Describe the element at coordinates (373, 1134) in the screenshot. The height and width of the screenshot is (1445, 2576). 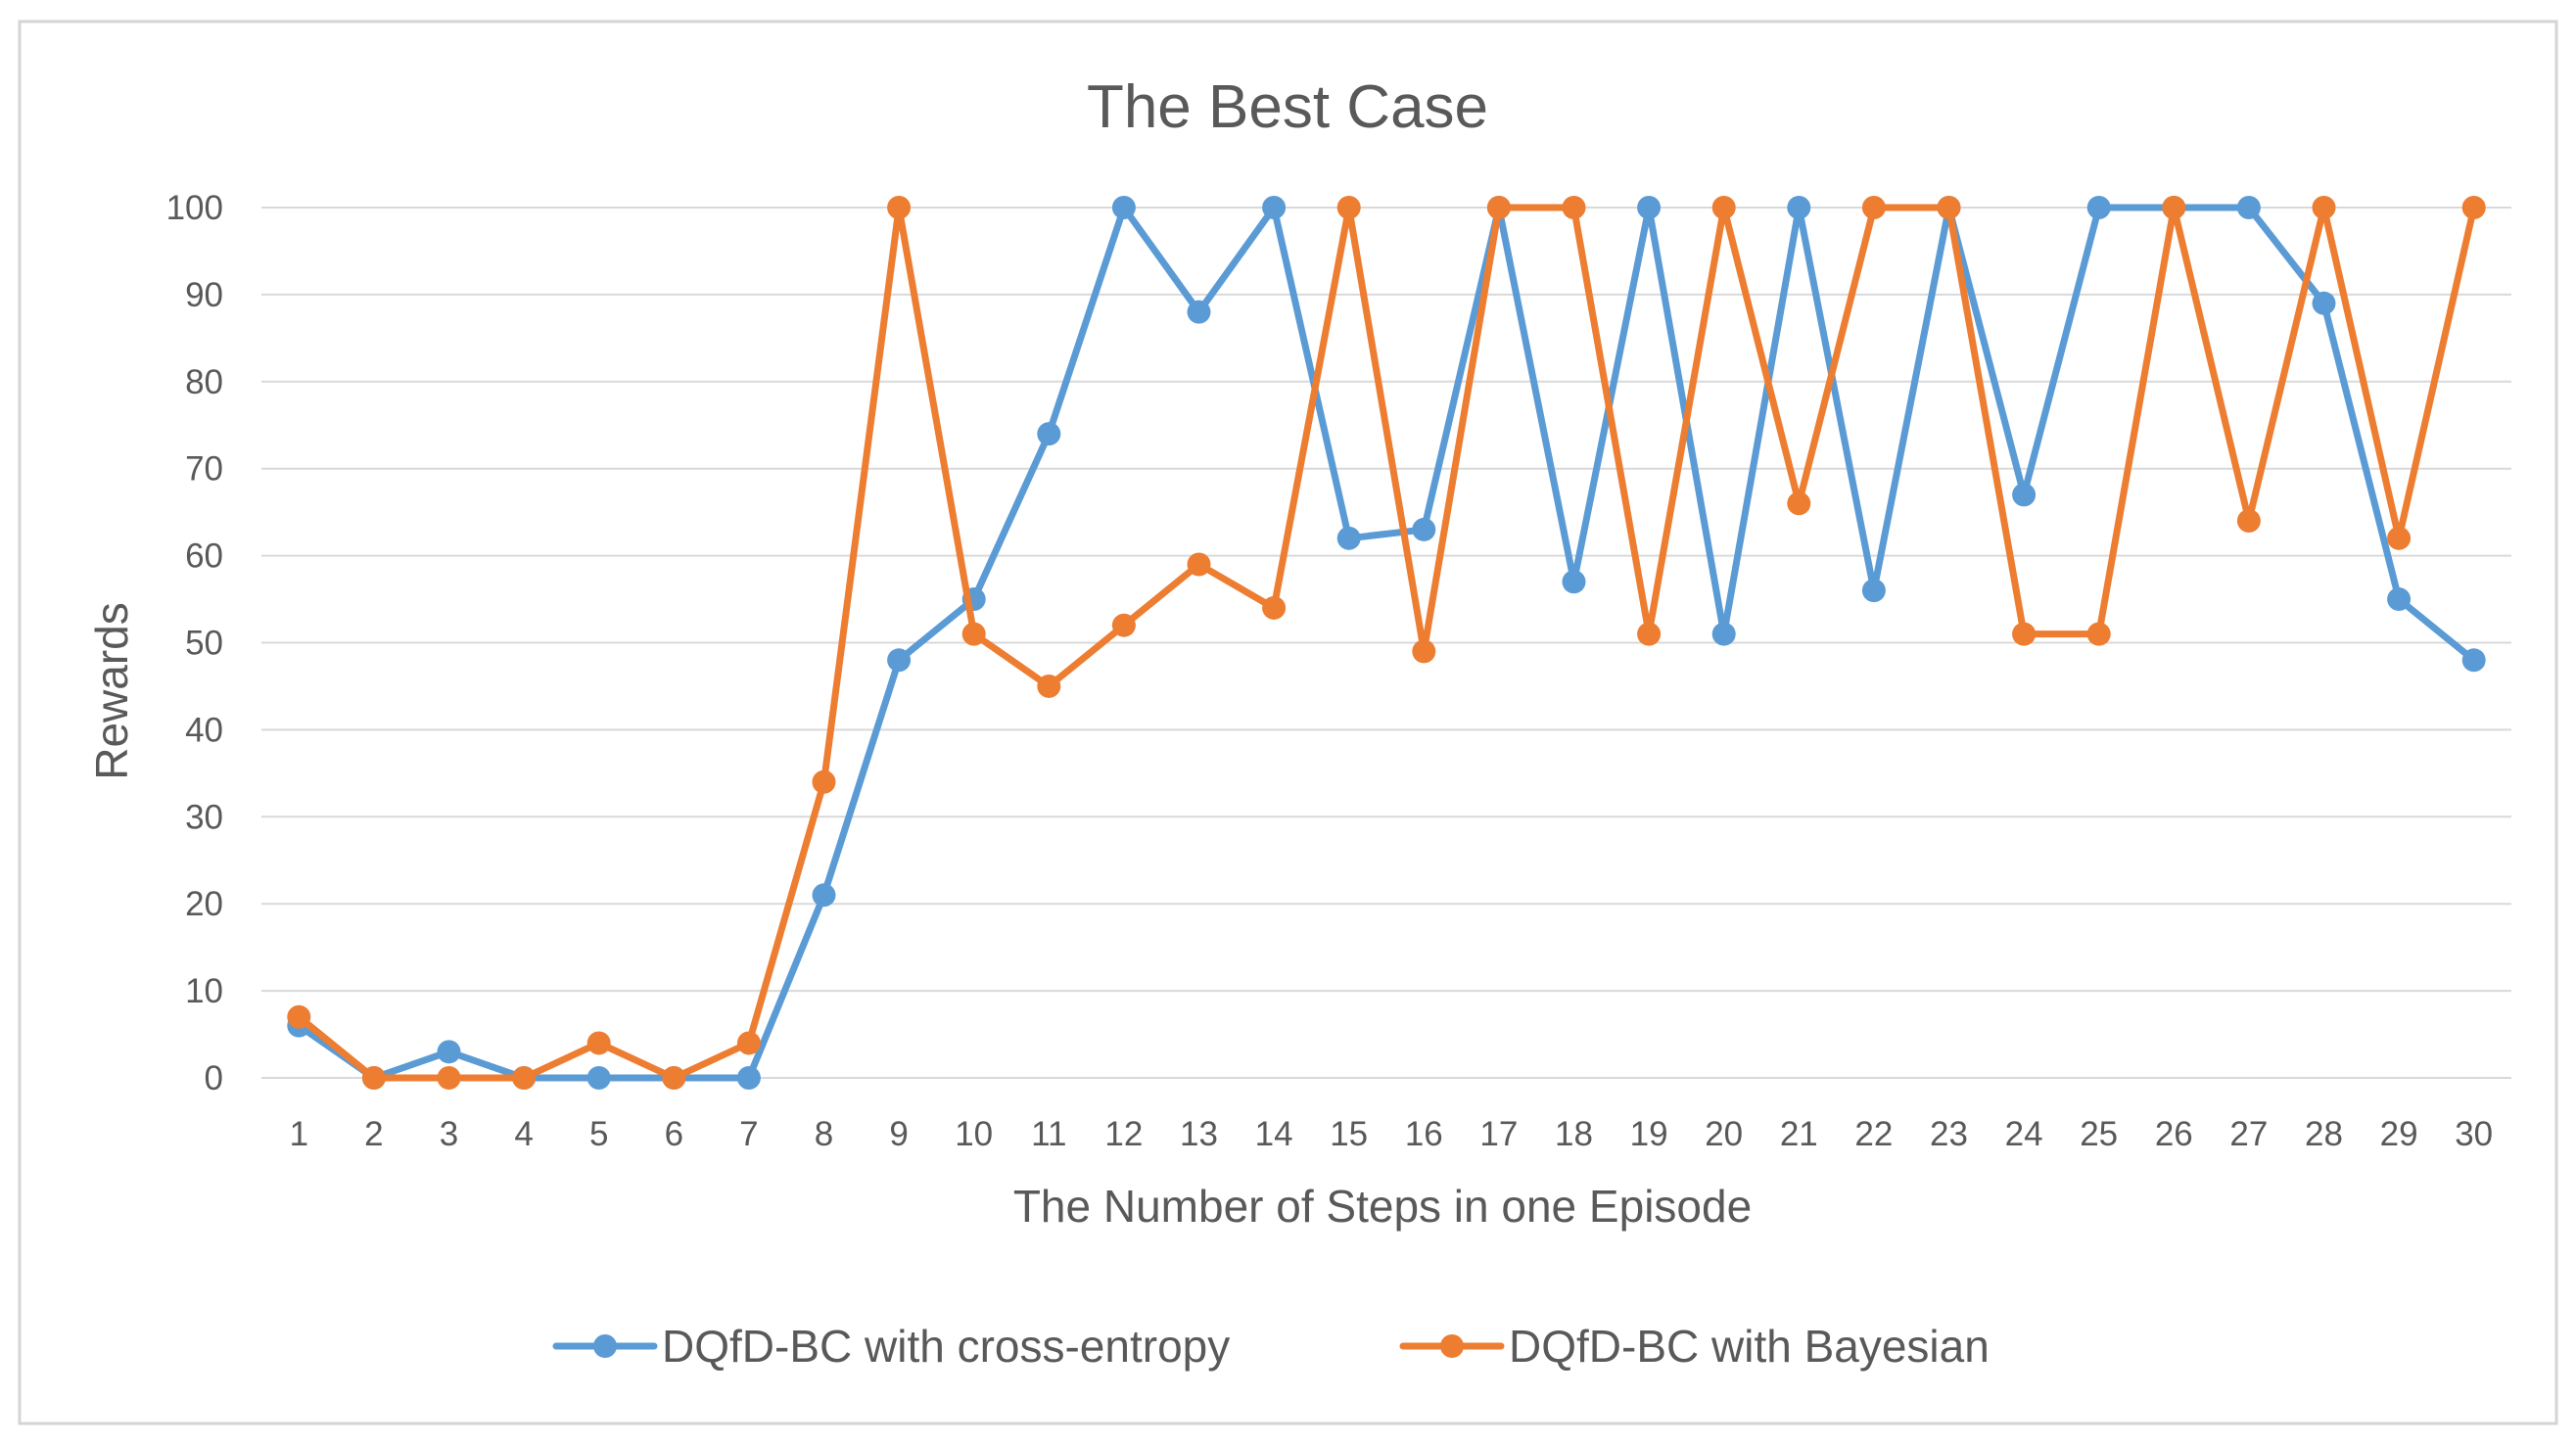
I see `x-tick-label: 2` at that location.